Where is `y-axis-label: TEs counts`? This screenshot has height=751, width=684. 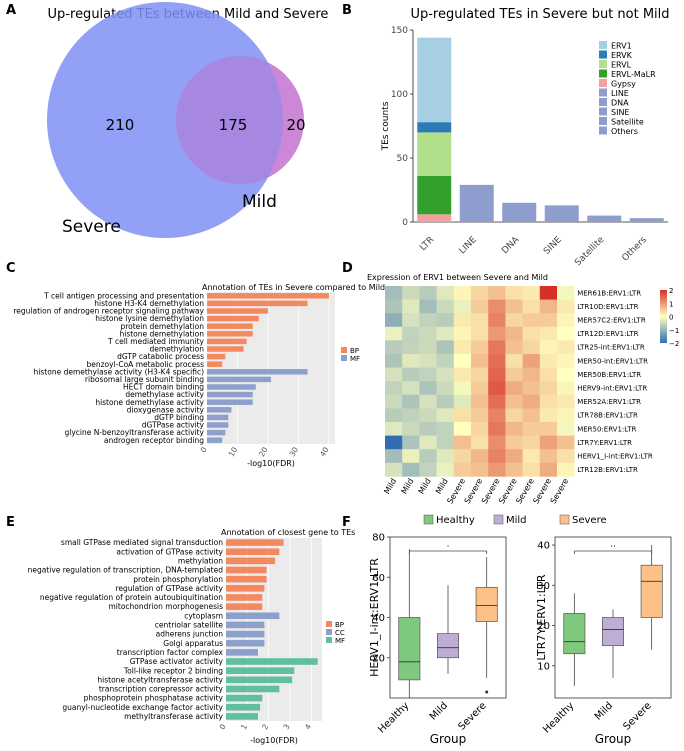
y-axis-label: TEs counts is located at coordinates (386, 126).